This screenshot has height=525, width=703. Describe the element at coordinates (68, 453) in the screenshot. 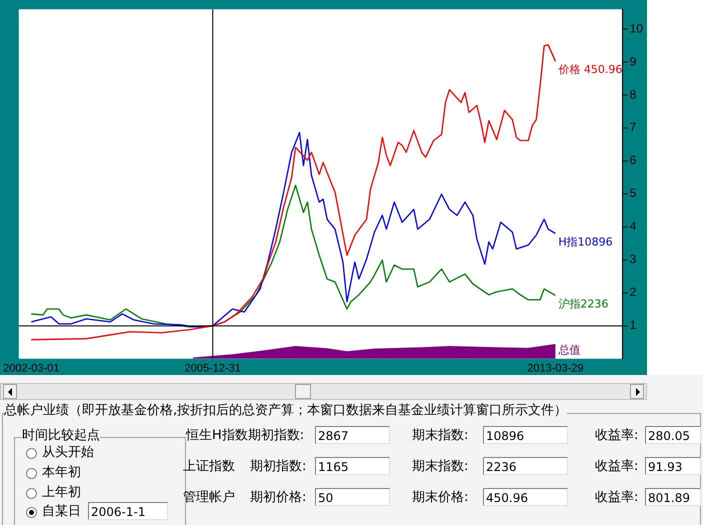

I see `text: 从头开始` at that location.